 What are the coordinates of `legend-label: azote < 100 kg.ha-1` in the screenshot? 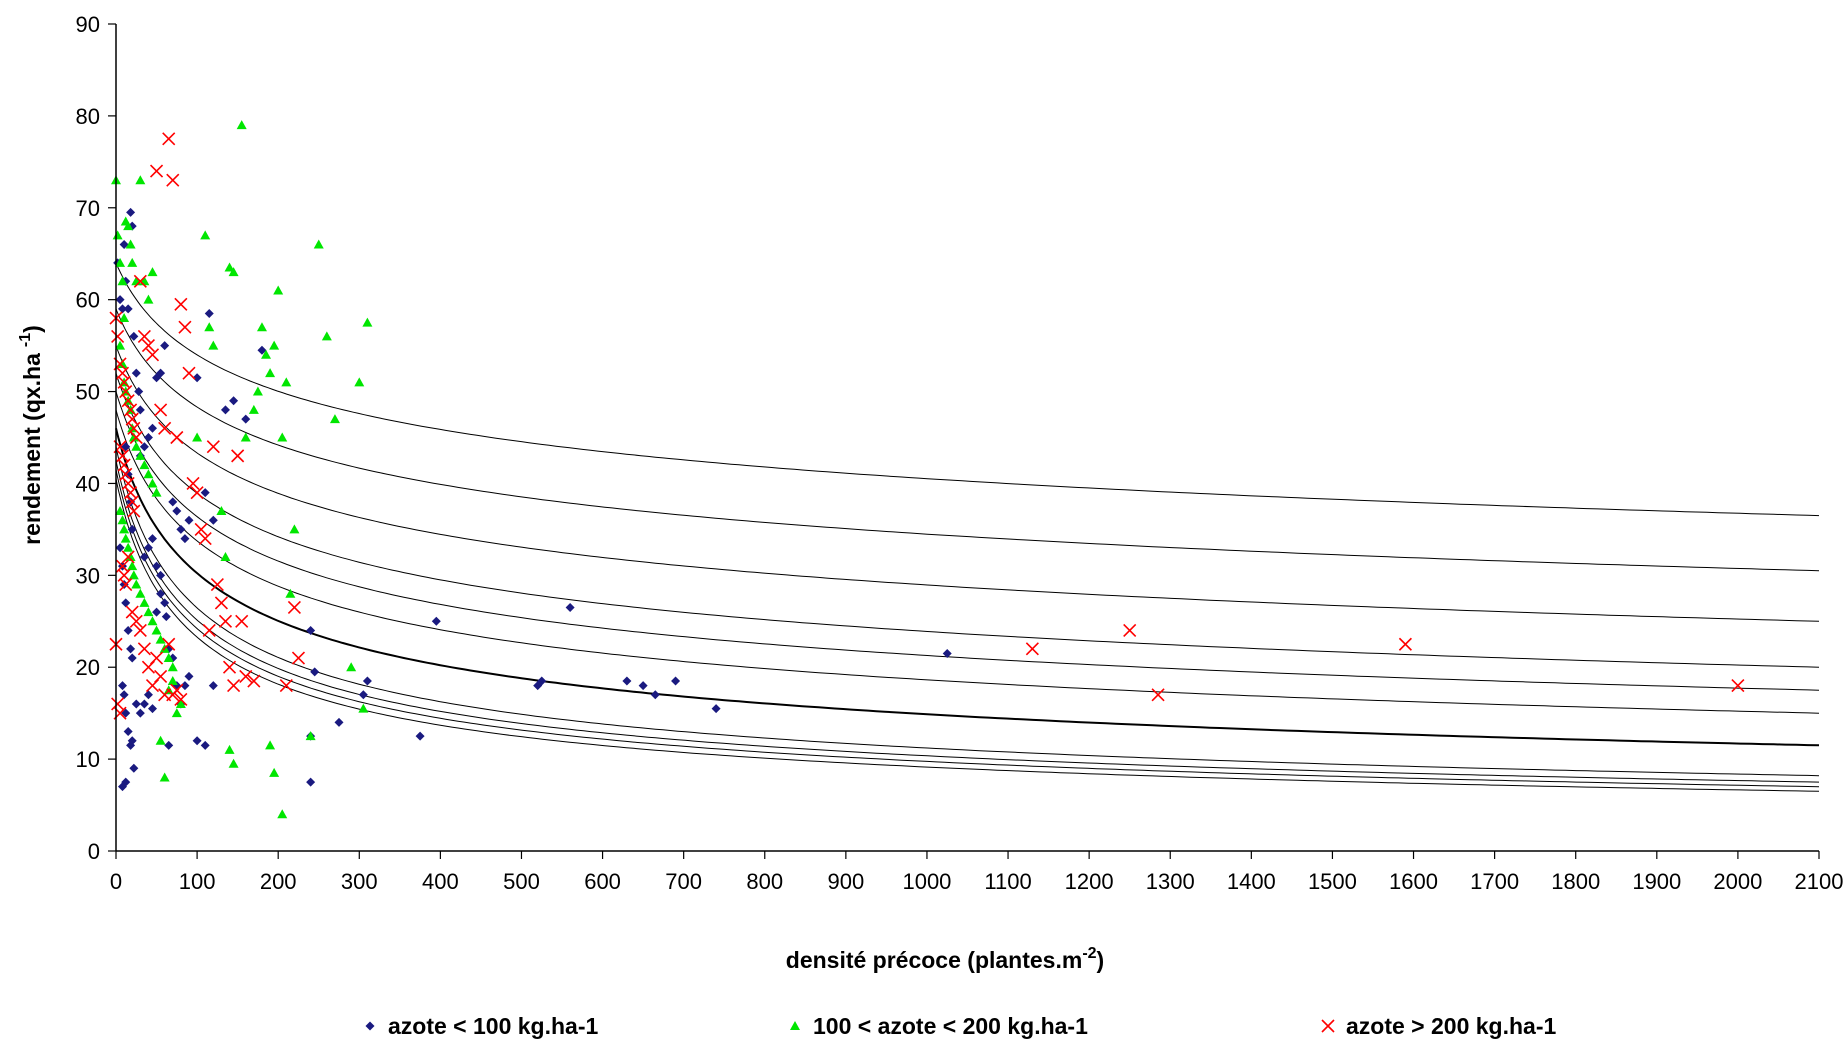 It's located at (493, 1026).